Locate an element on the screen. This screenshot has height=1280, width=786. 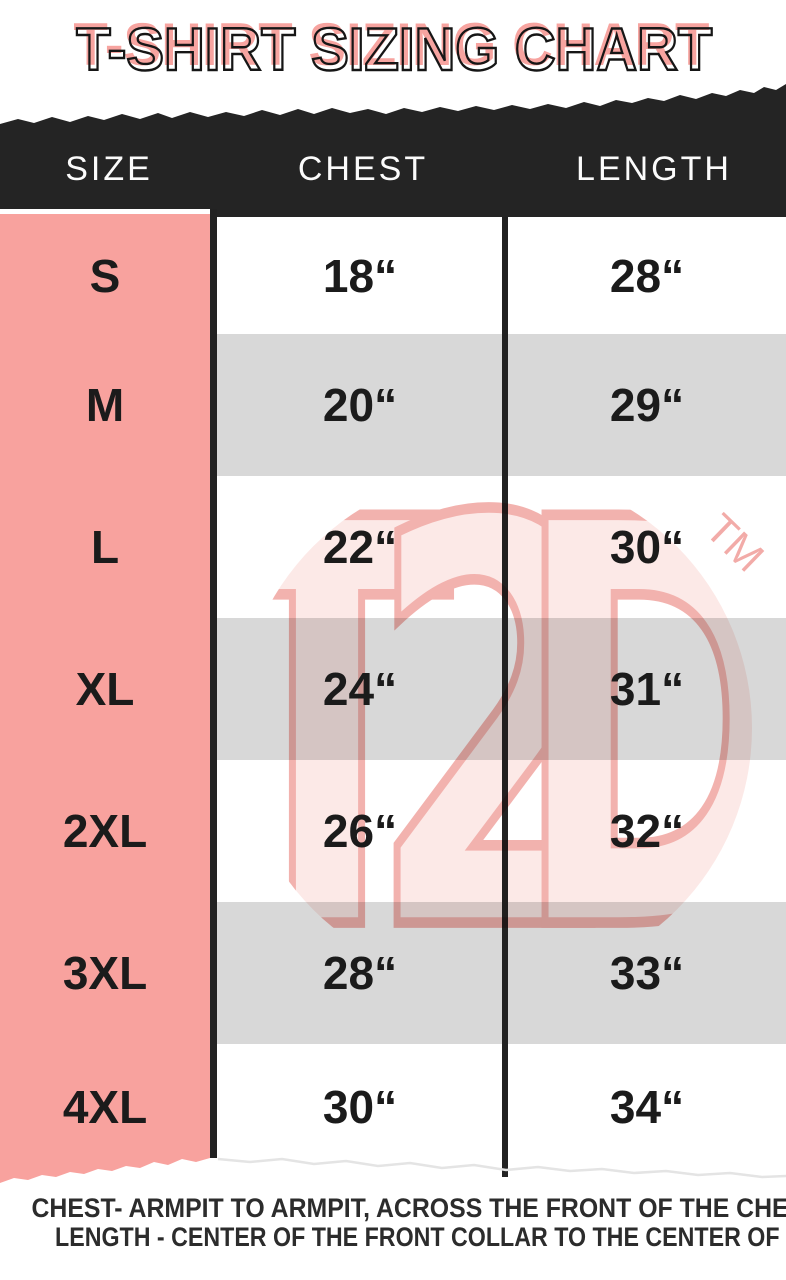
table-row-xl: XL 24“ 31“ is located at coordinates (393, 689).